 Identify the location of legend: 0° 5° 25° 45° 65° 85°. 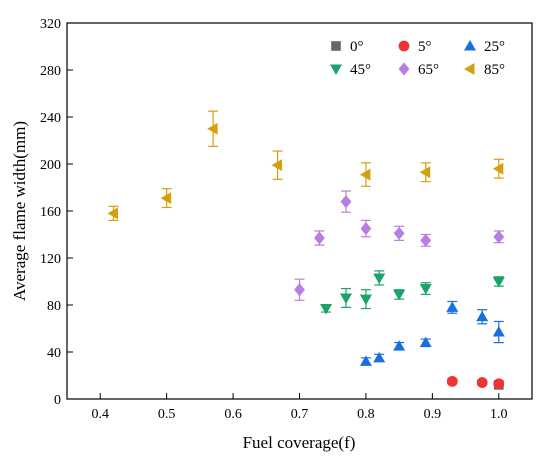
(417, 58).